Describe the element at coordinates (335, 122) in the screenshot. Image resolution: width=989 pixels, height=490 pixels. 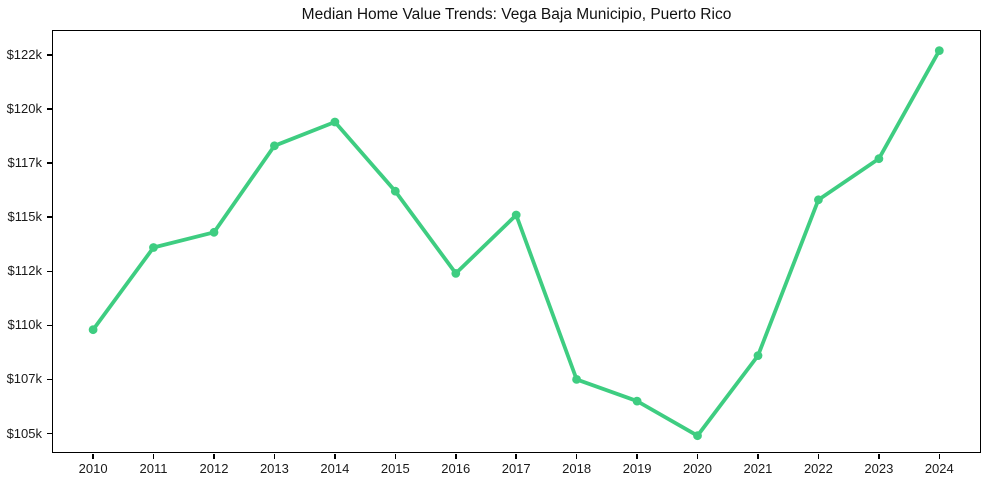
I see `data-point-2014` at that location.